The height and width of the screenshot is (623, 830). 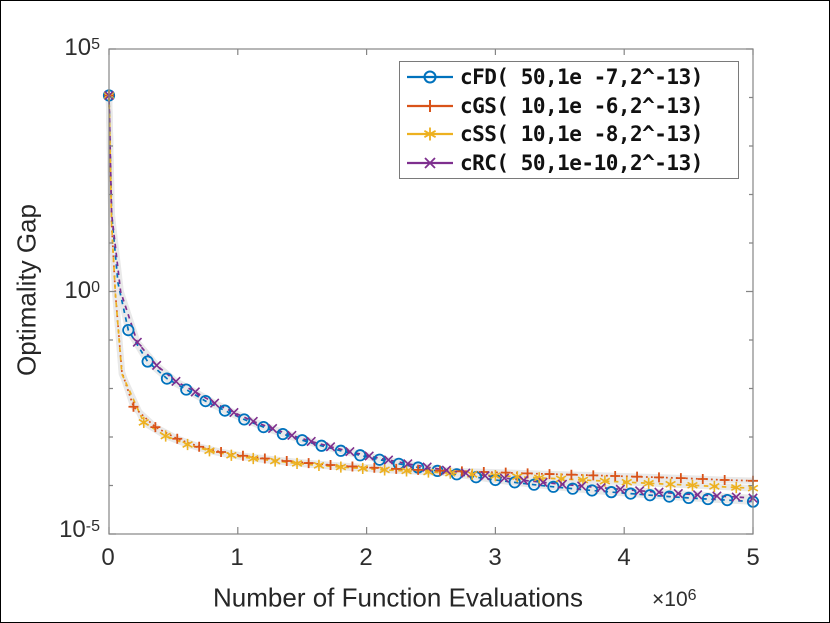 I want to click on x-axis-multiplier: ×10⁶, so click(x=674, y=599).